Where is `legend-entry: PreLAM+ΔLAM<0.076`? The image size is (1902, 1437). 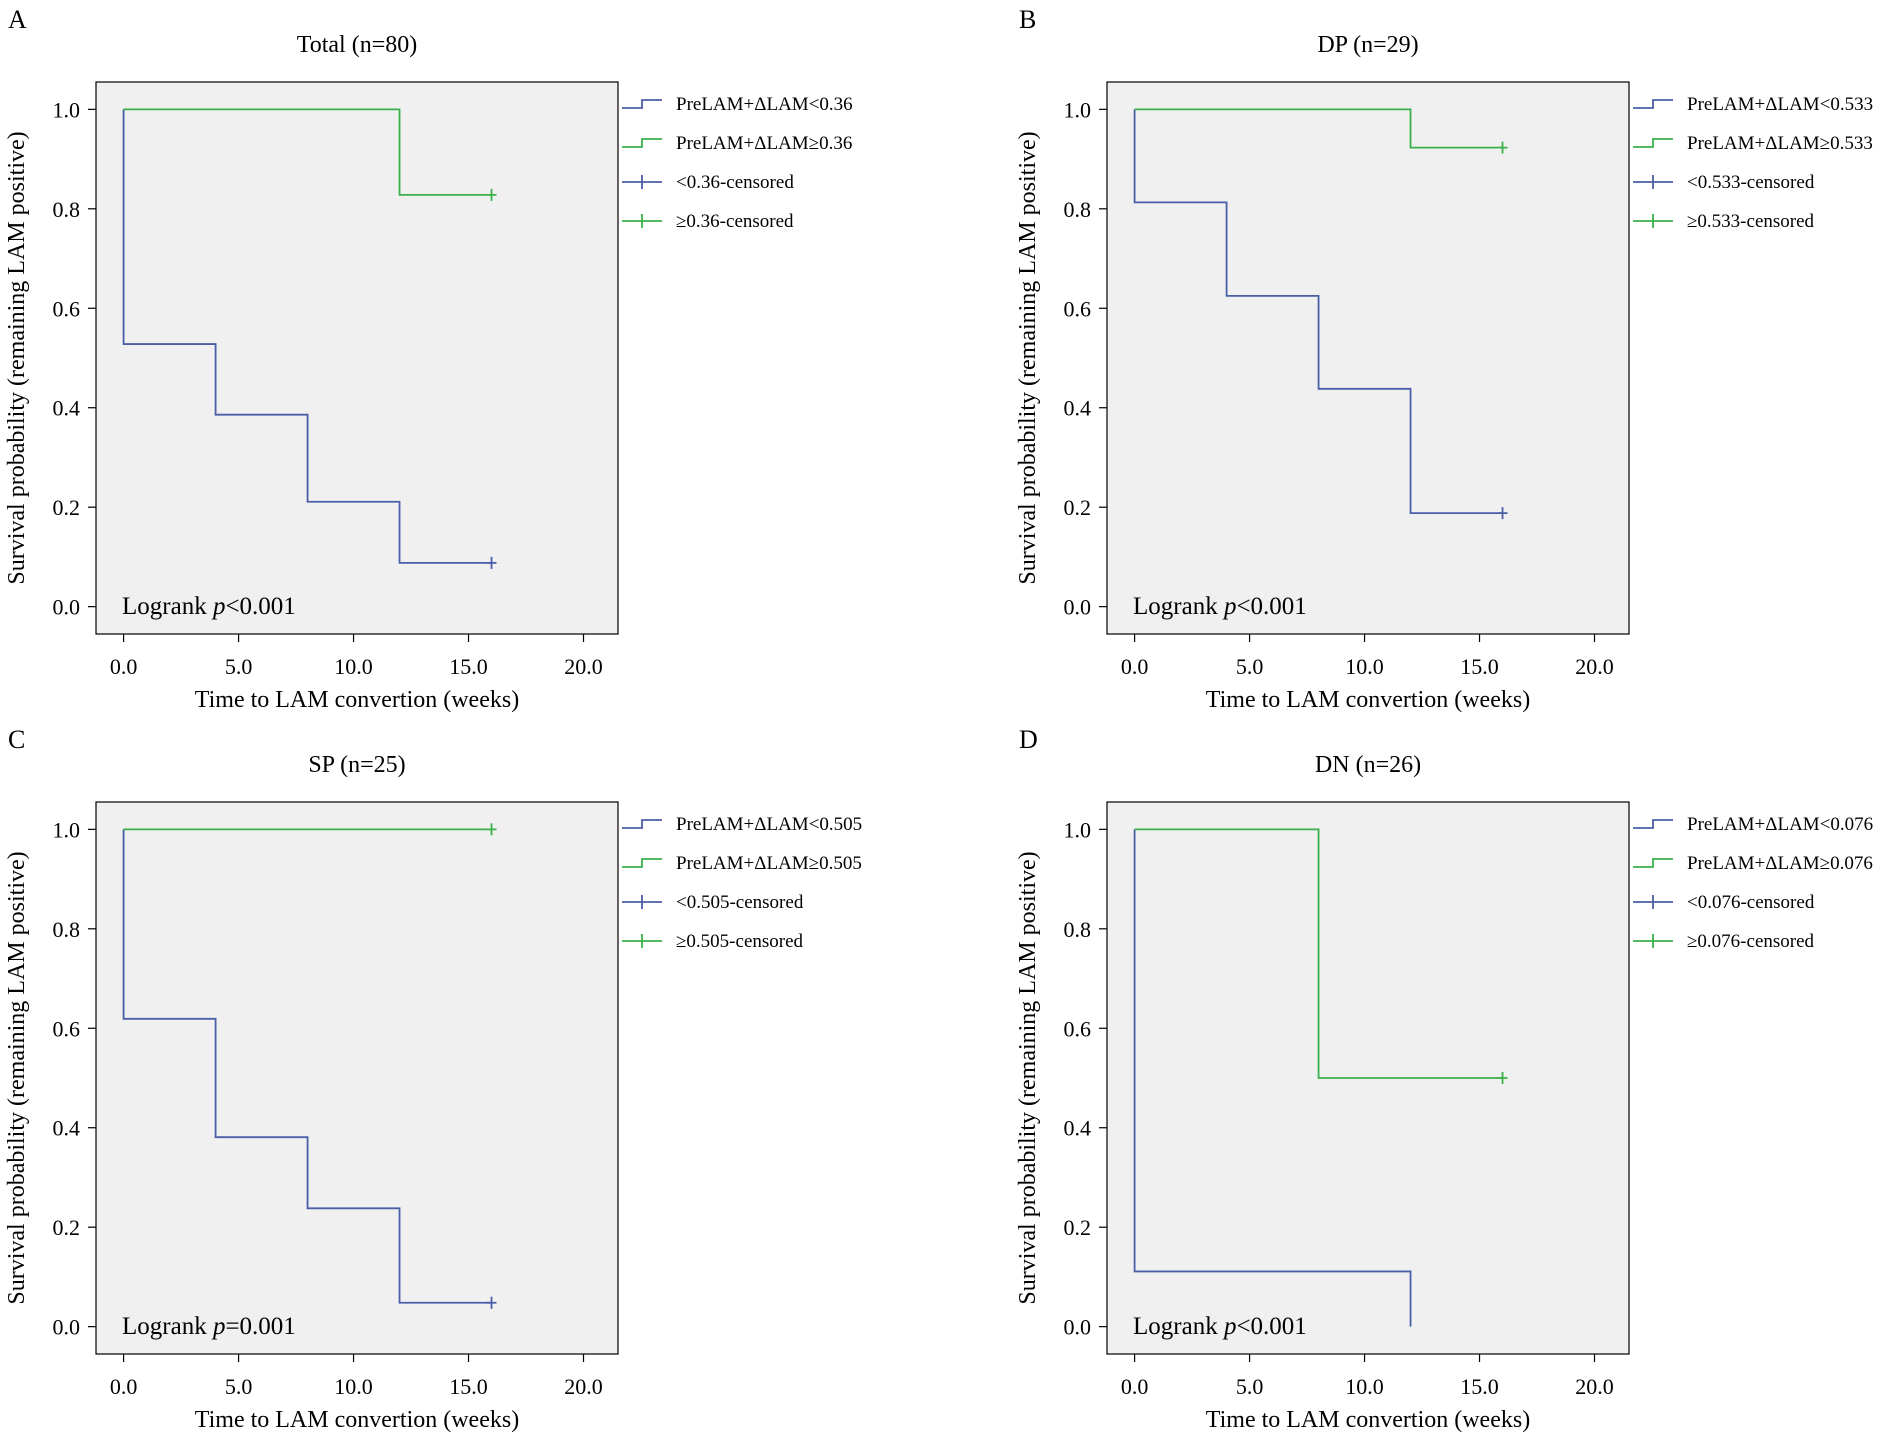
legend-entry: PreLAM+ΔLAM<0.076 is located at coordinates (1780, 824).